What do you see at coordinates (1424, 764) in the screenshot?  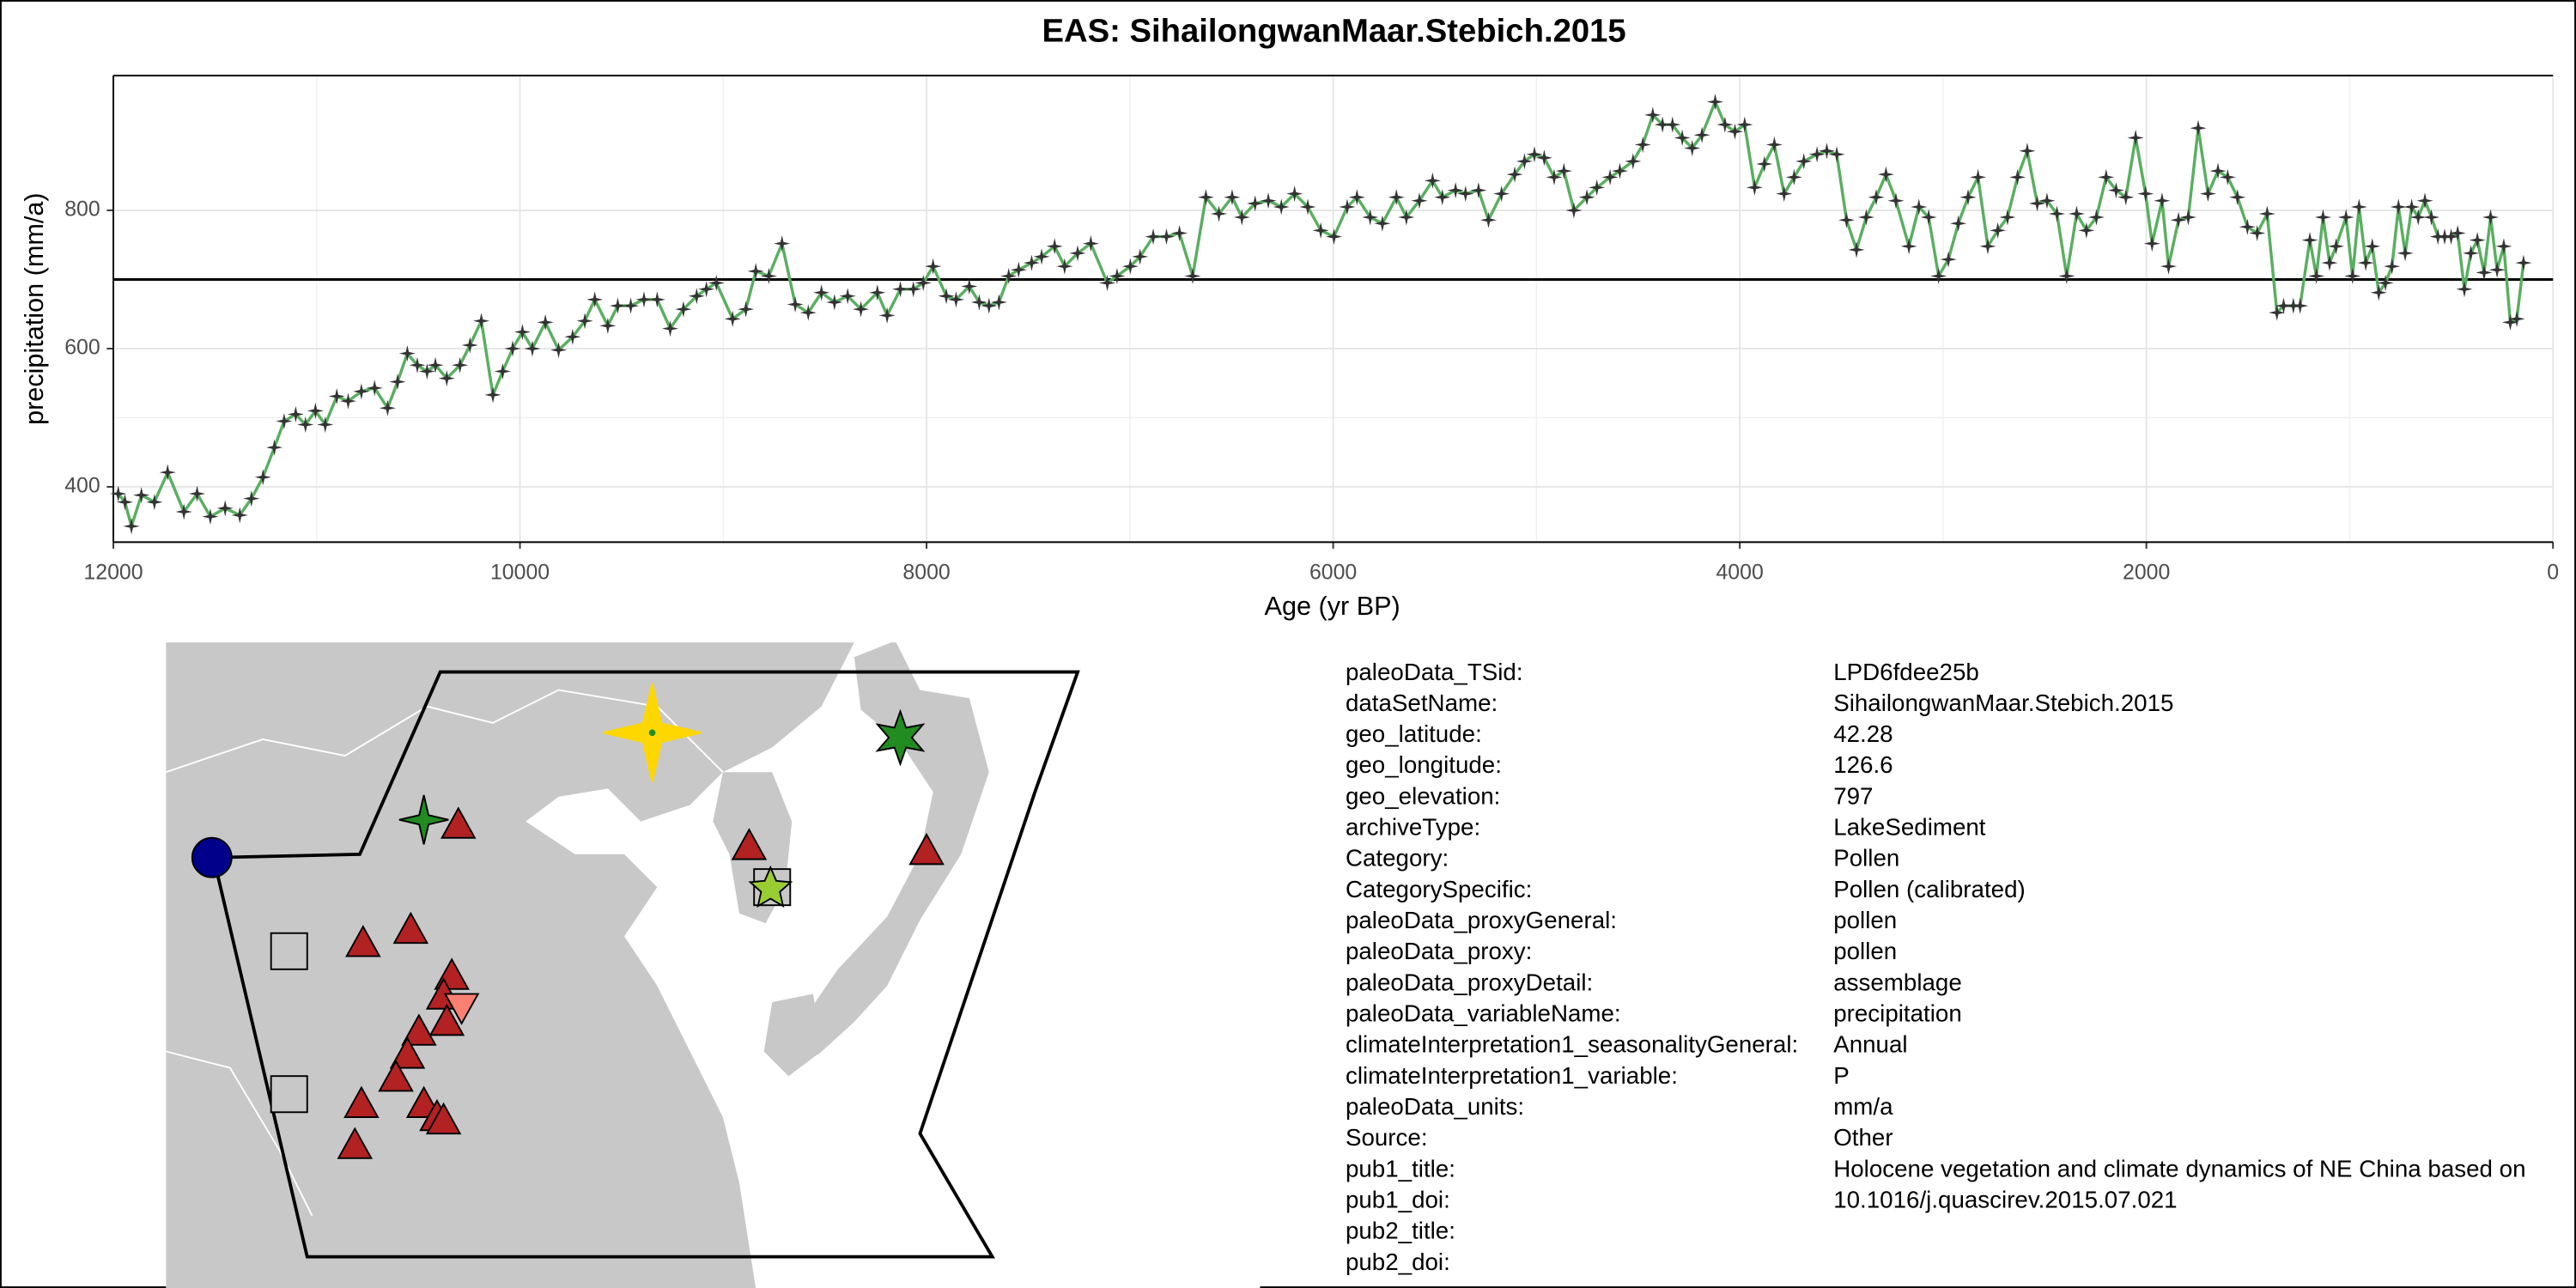 I see `meta-key: geo_longitude:` at bounding box center [1424, 764].